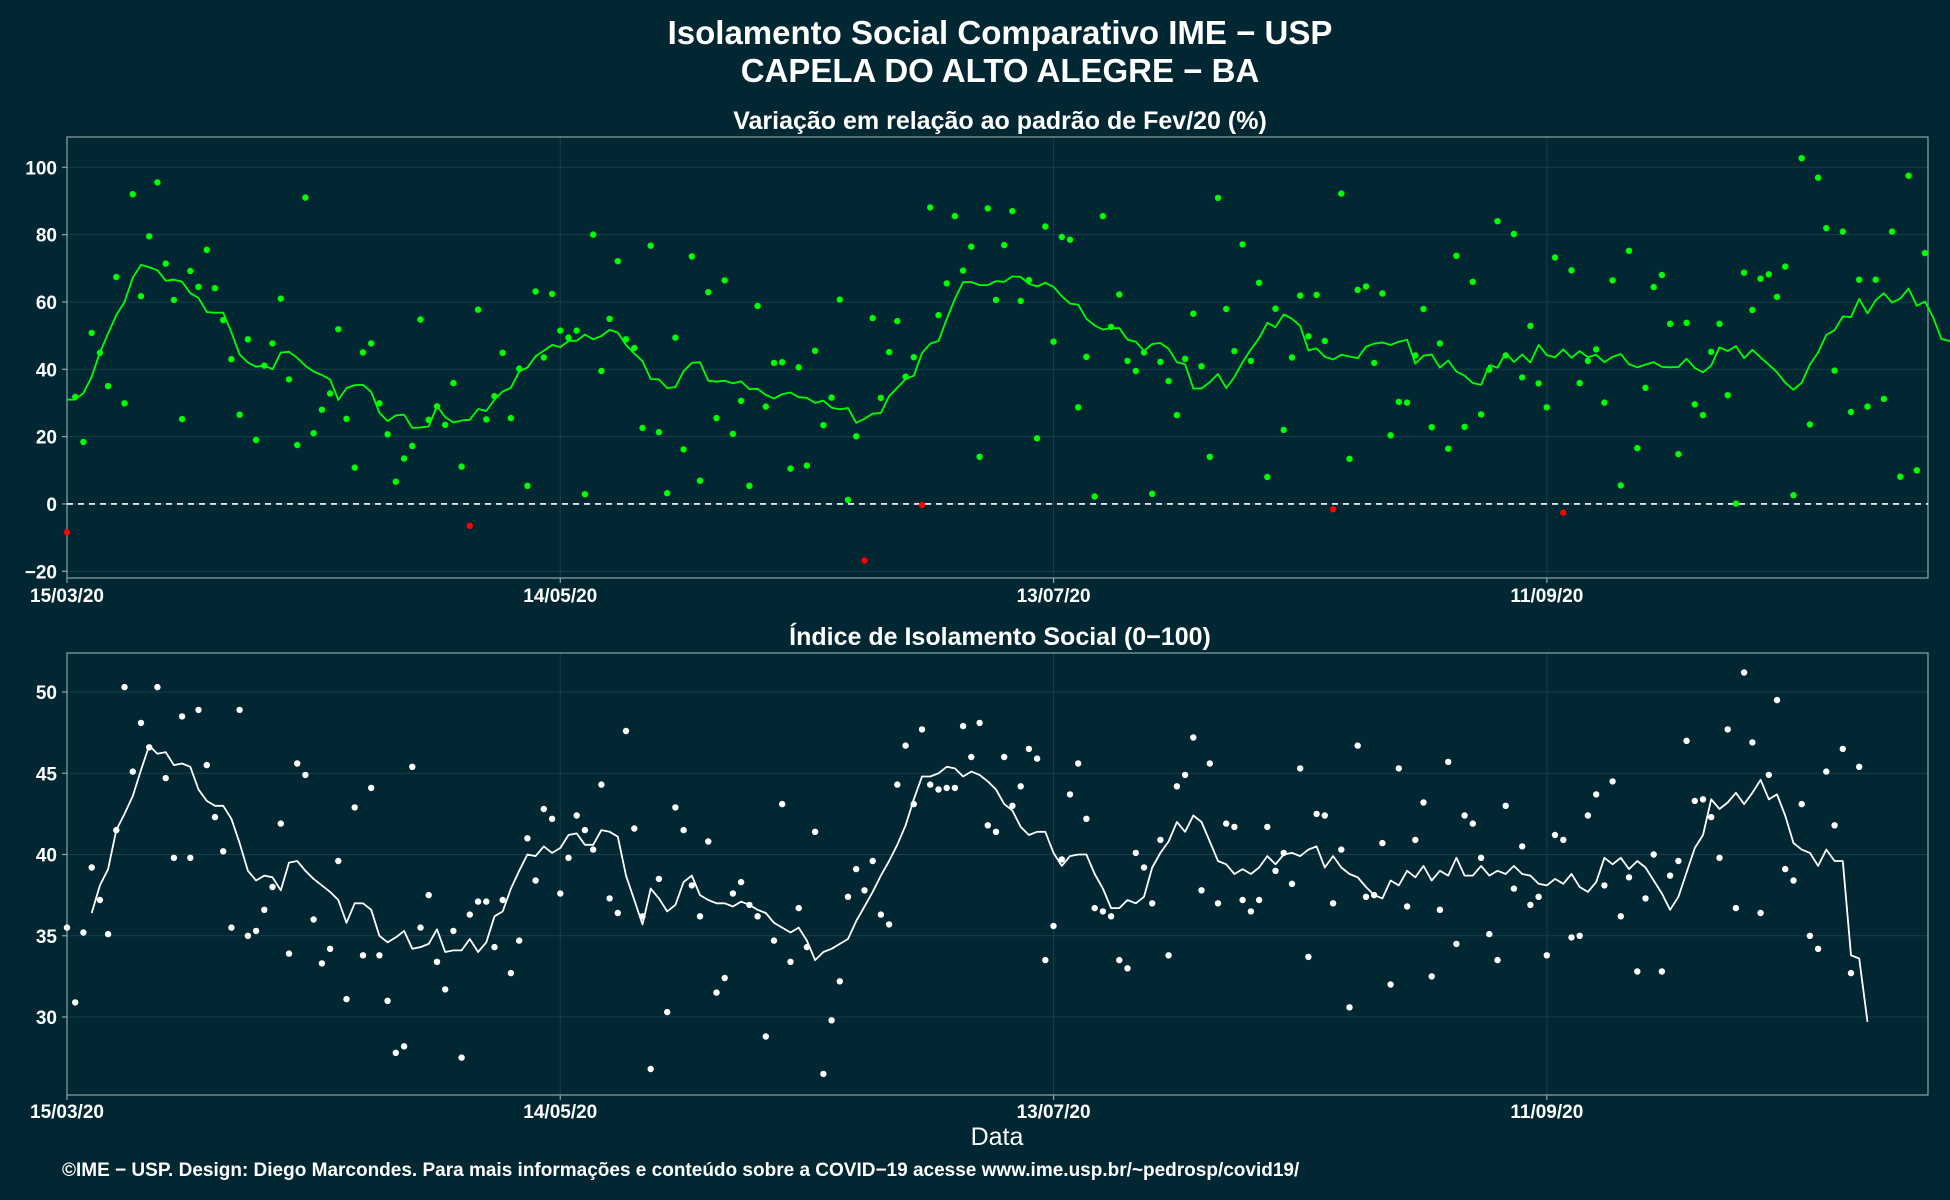  What do you see at coordinates (46, 438) in the screenshot?
I see `y-tick-label: 20` at bounding box center [46, 438].